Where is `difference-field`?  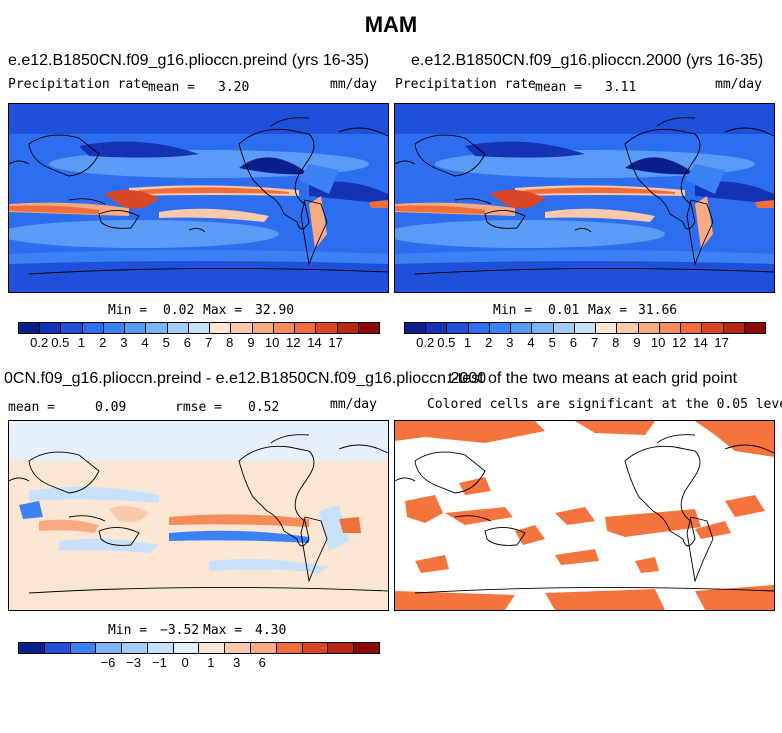 difference-field is located at coordinates (198, 507).